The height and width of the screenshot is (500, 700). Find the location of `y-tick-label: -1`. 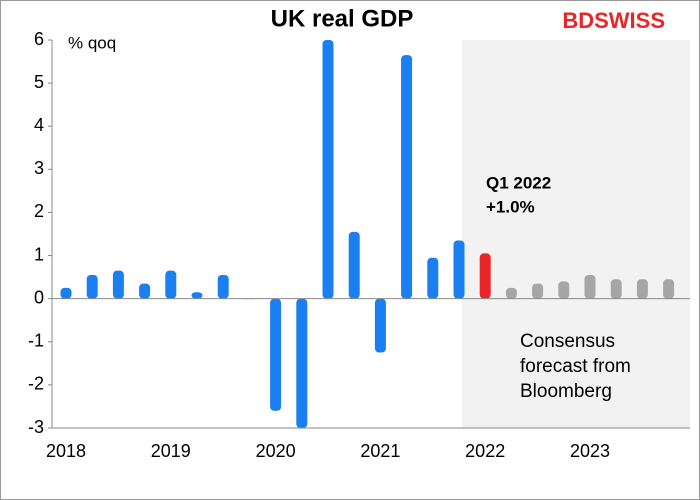

y-tick-label: -1 is located at coordinates (36, 341).